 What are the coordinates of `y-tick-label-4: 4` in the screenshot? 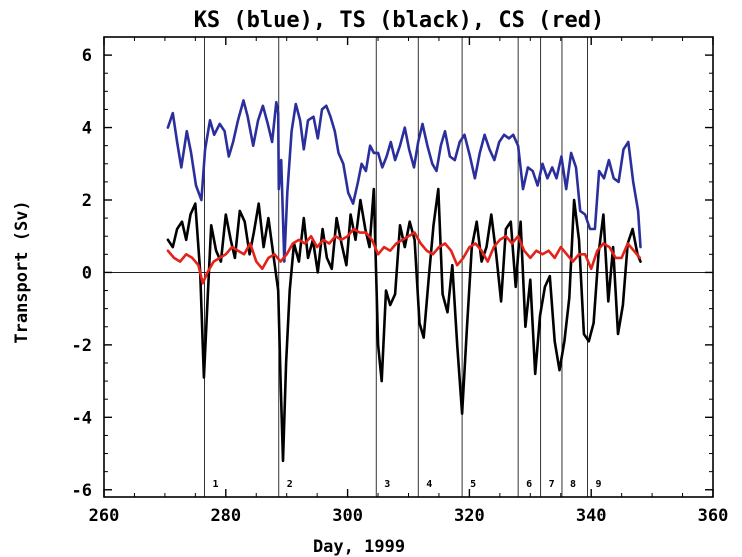 It's located at (87, 129).